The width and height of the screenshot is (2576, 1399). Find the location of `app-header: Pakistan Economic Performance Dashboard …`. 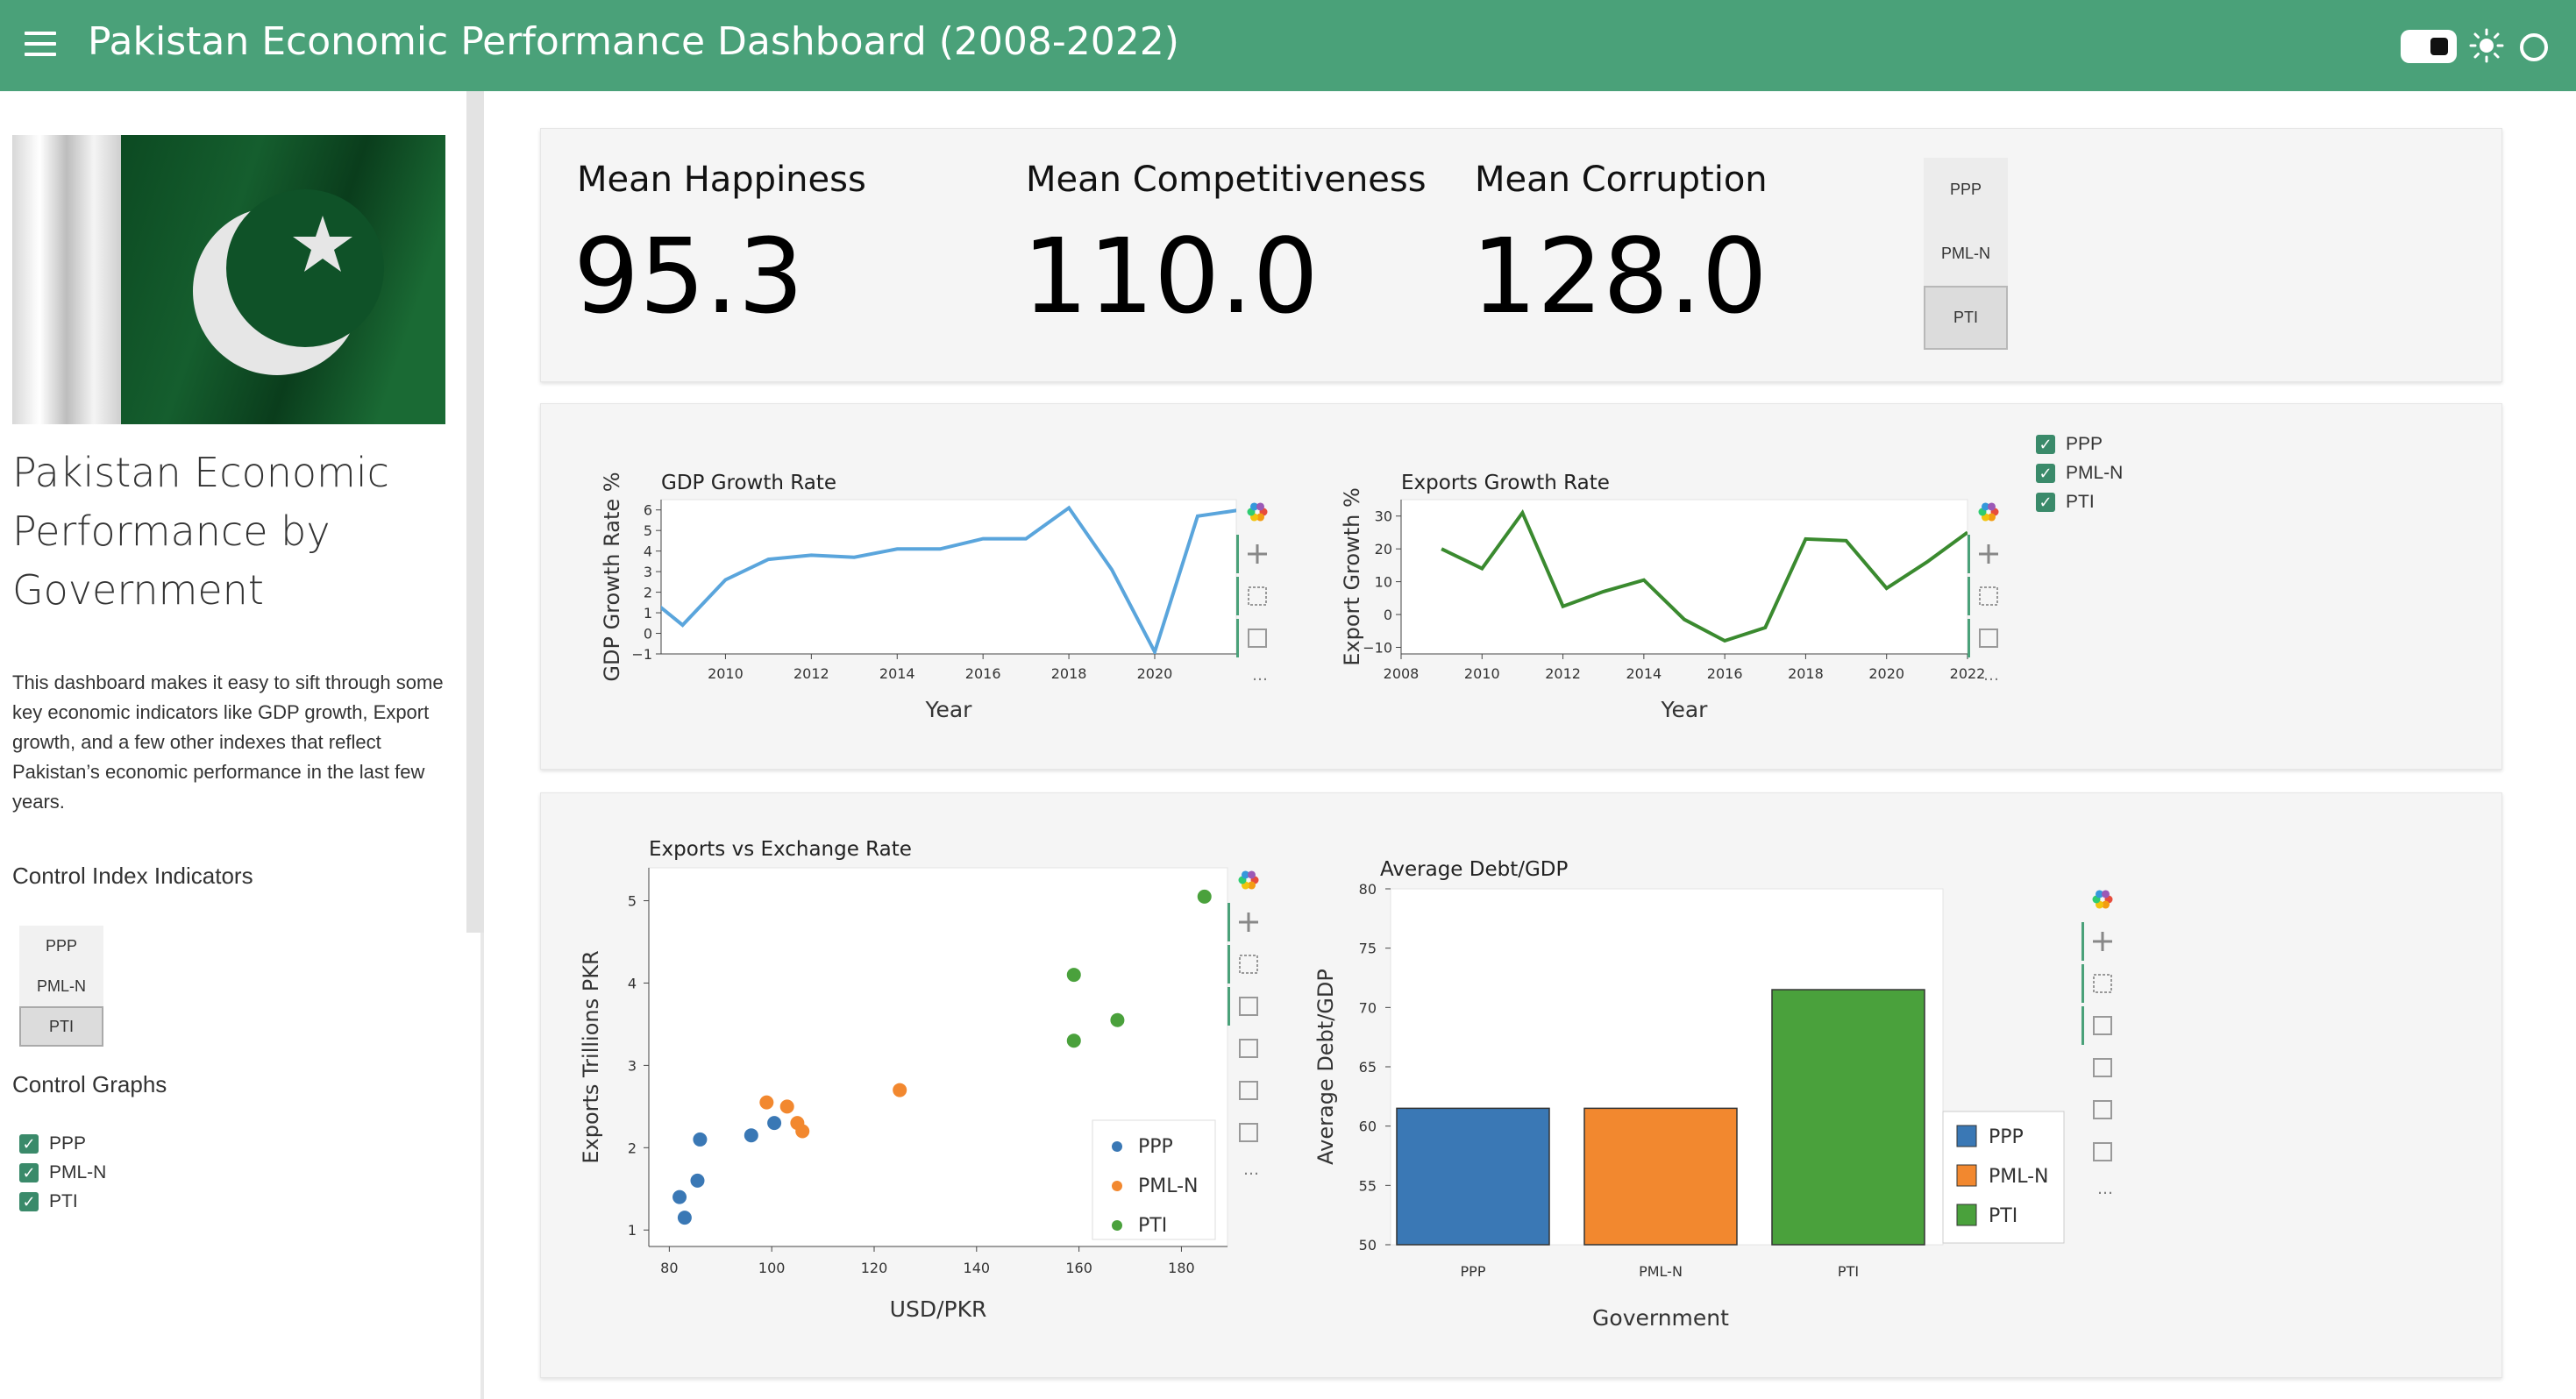

app-header: Pakistan Economic Performance Dashboard … is located at coordinates (1288, 45).